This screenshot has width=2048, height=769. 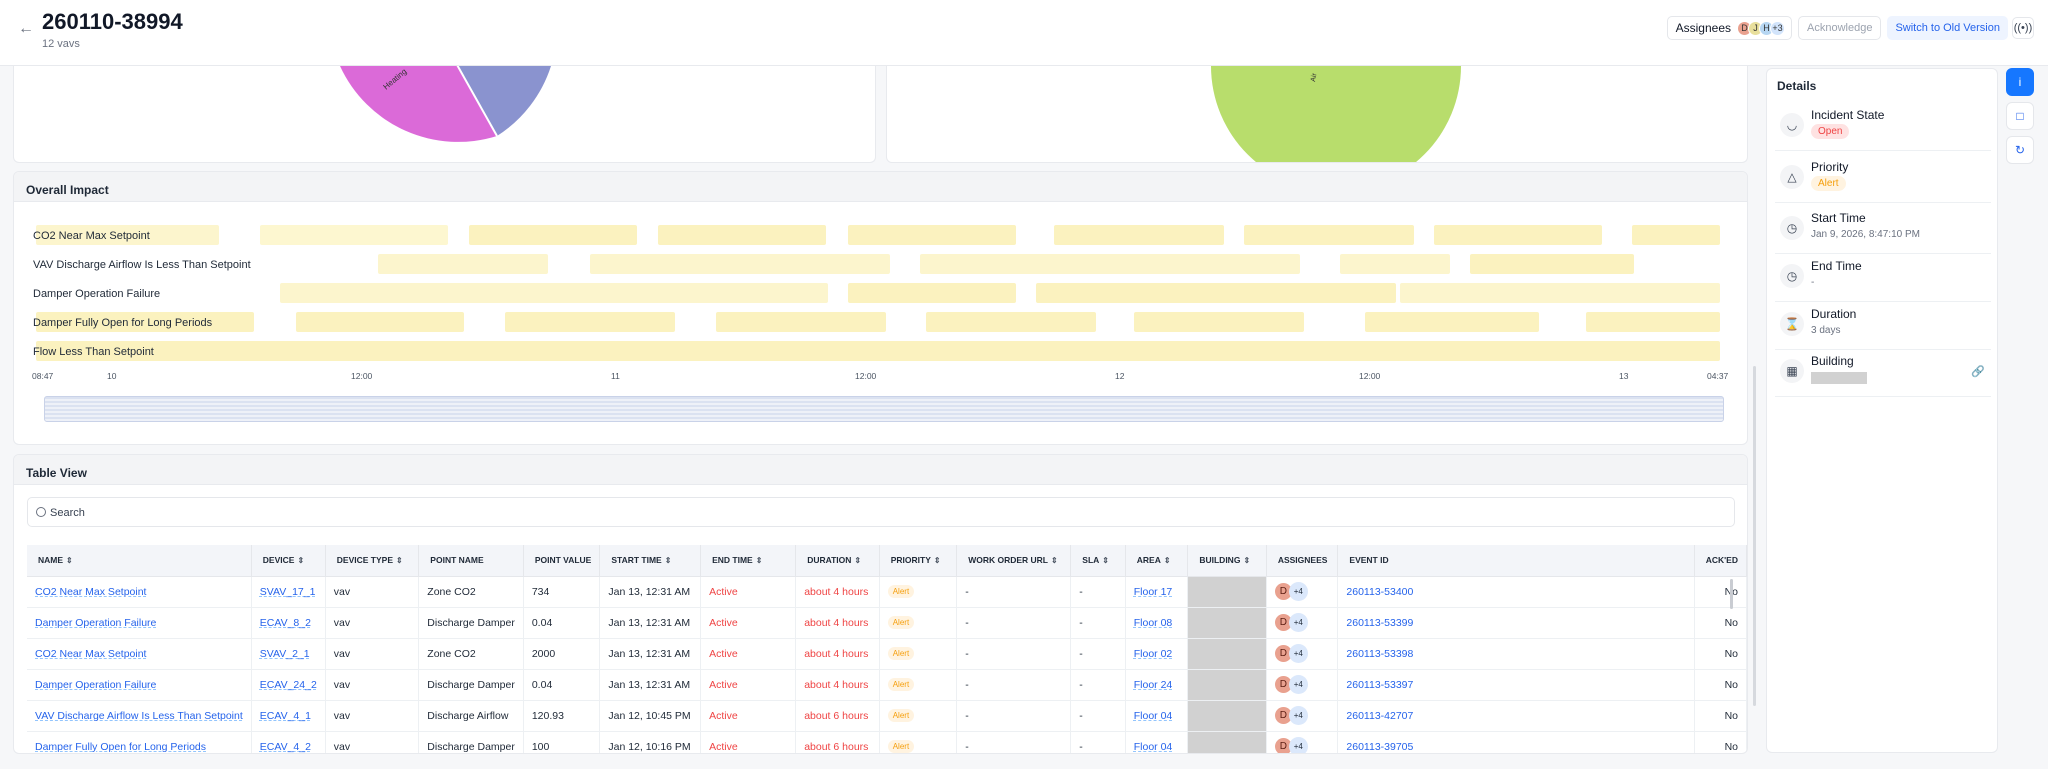 What do you see at coordinates (1754, 536) in the screenshot?
I see `page-scrollbar` at bounding box center [1754, 536].